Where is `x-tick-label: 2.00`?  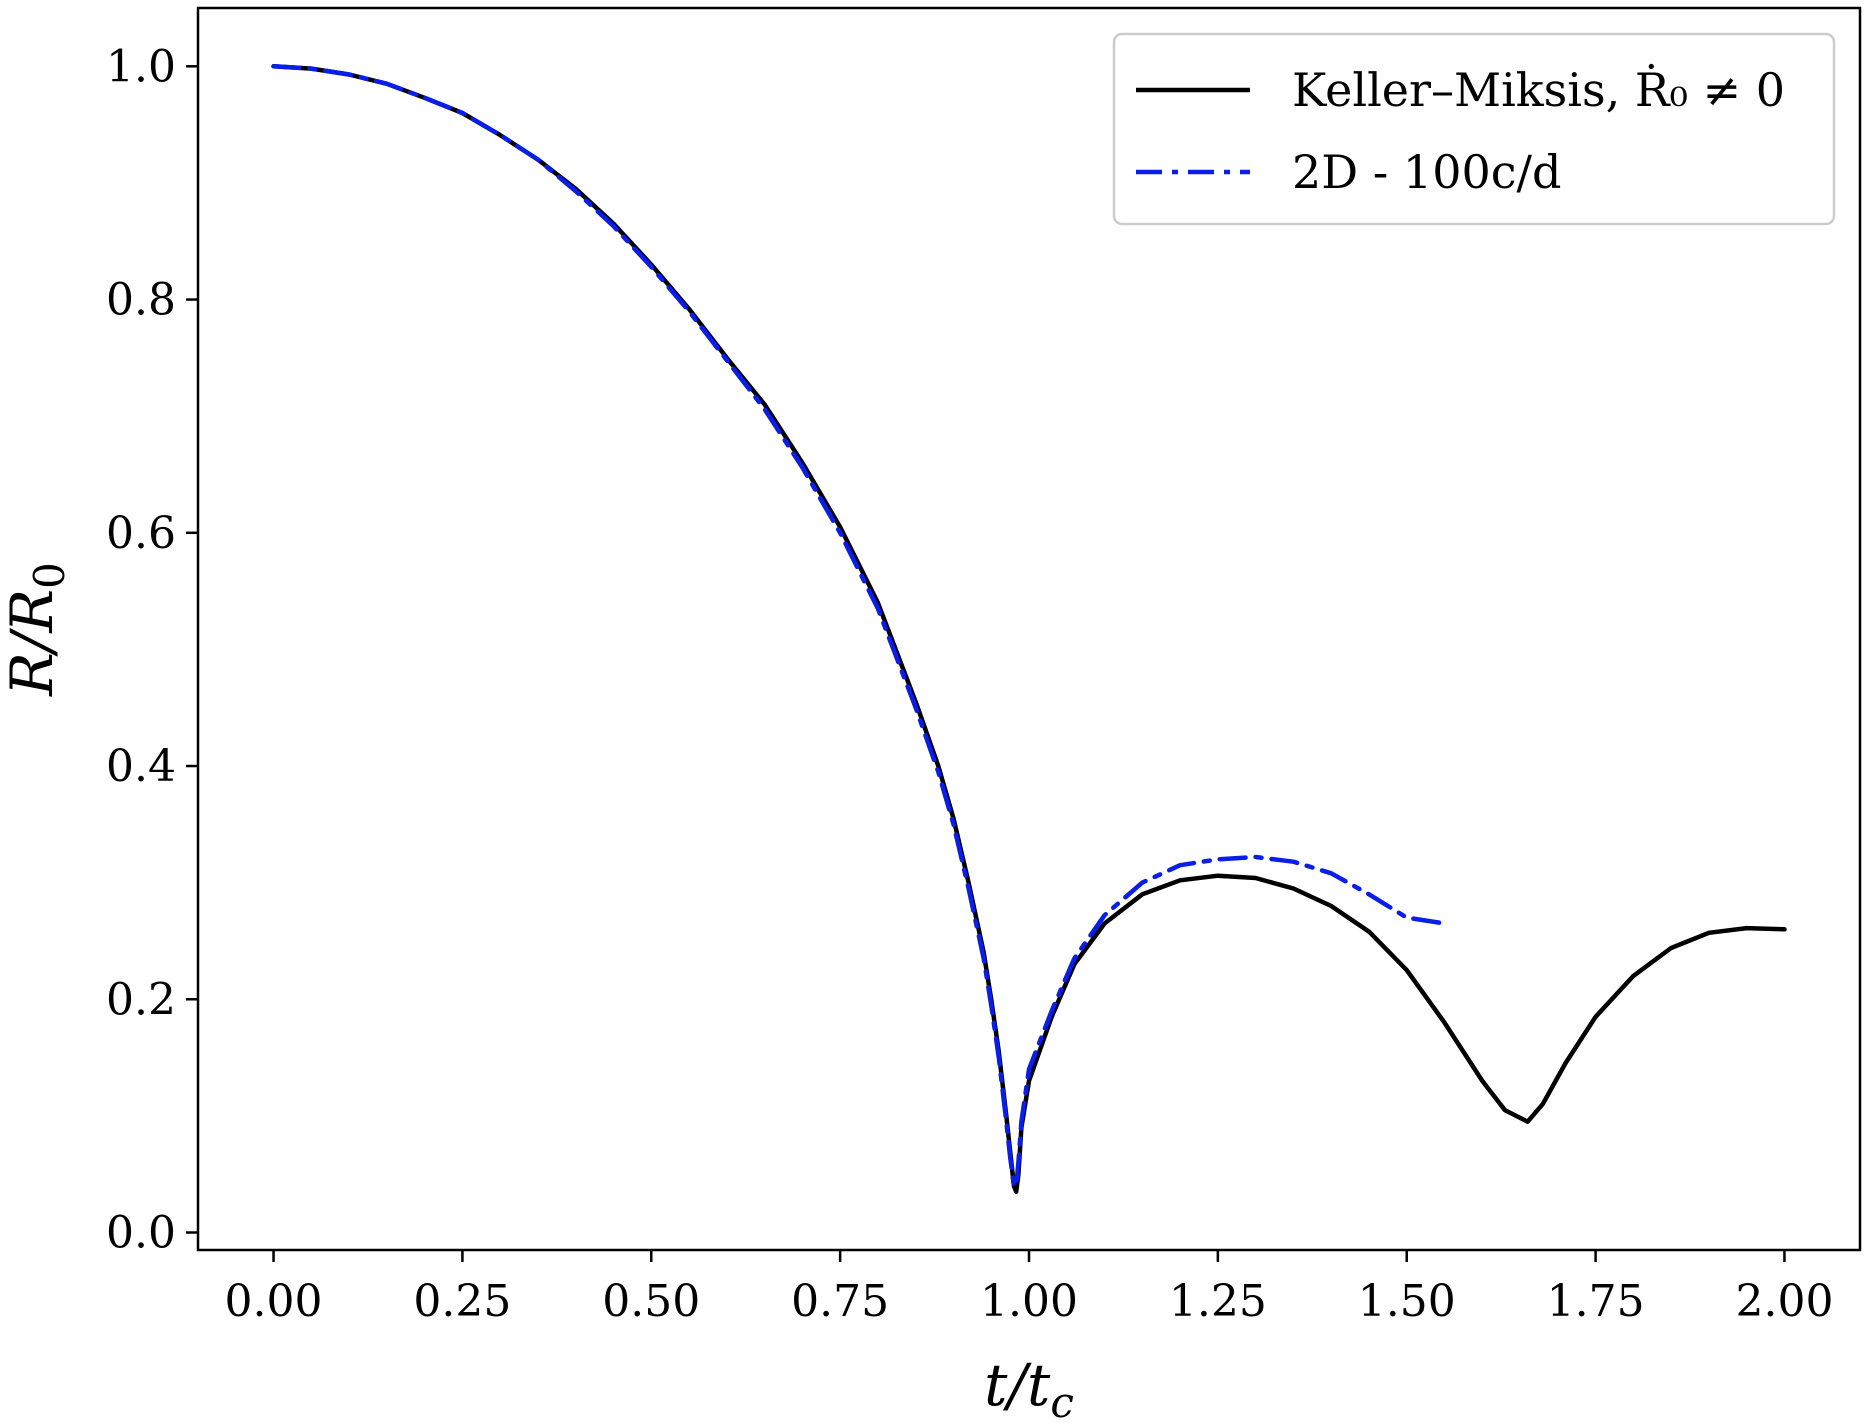 x-tick-label: 2.00 is located at coordinates (1784, 1301).